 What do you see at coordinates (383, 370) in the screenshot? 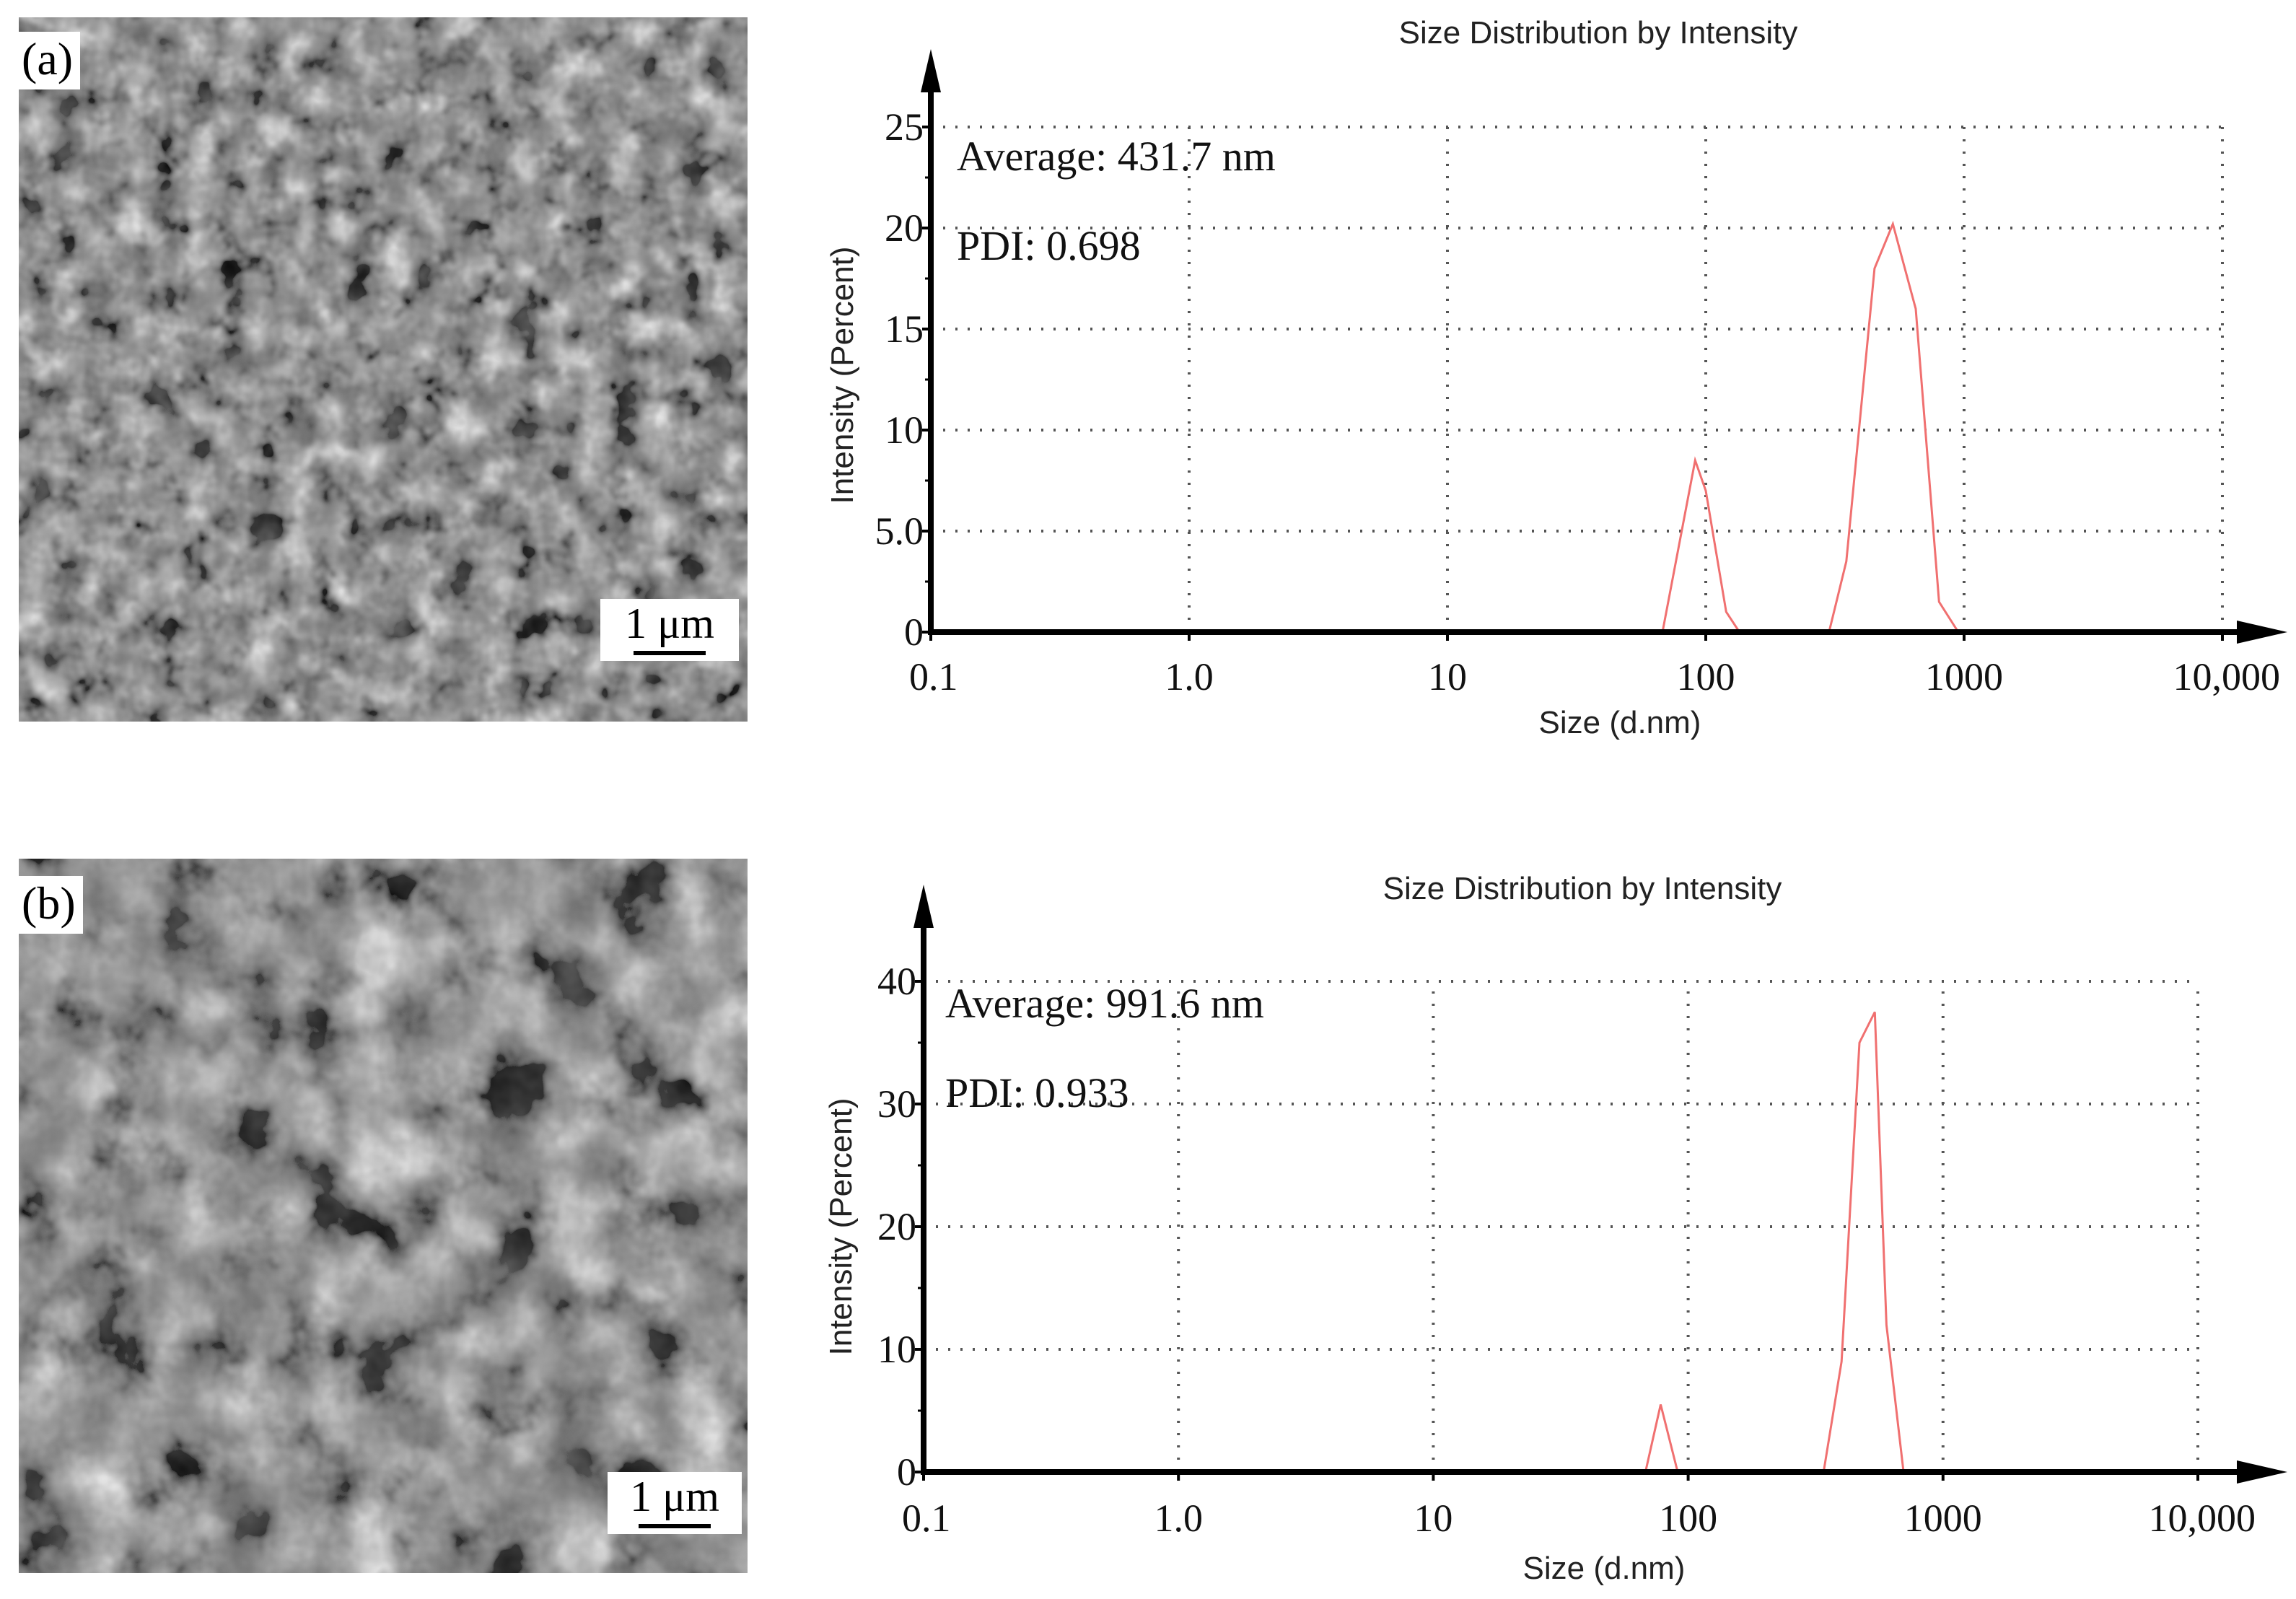
I see `micrograph-a` at bounding box center [383, 370].